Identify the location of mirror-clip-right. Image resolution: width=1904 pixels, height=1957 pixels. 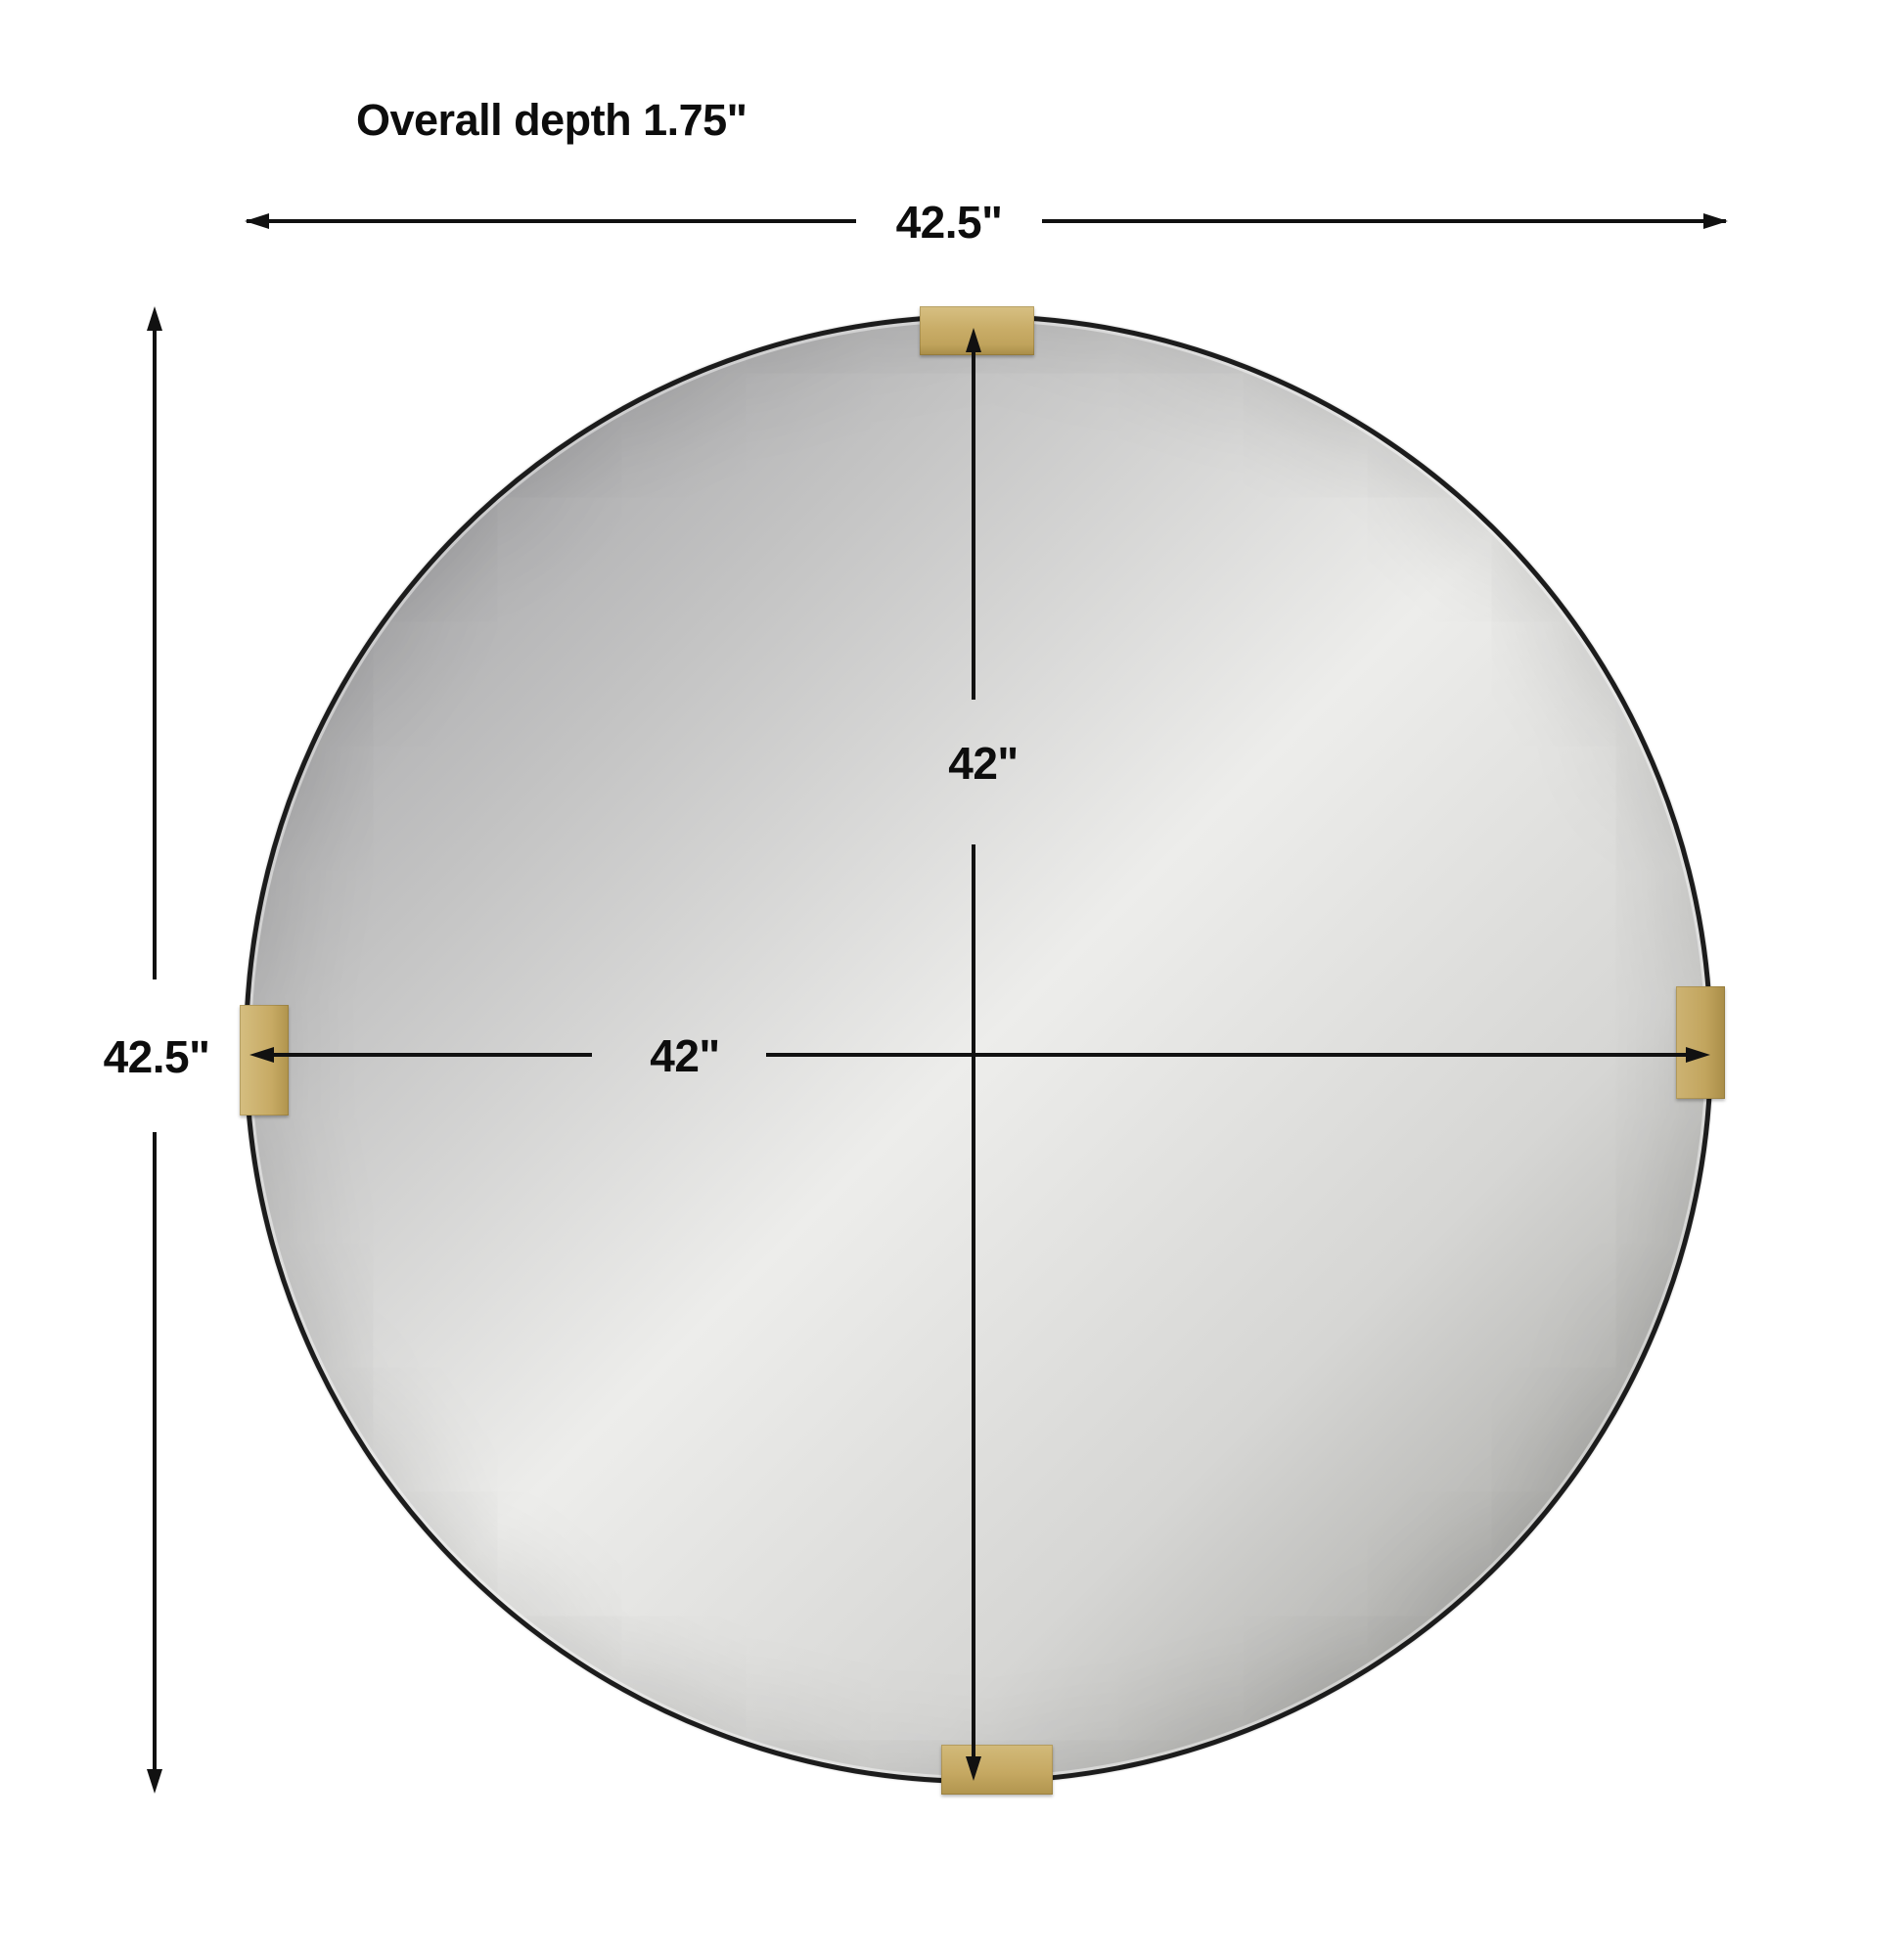
(1700, 1042).